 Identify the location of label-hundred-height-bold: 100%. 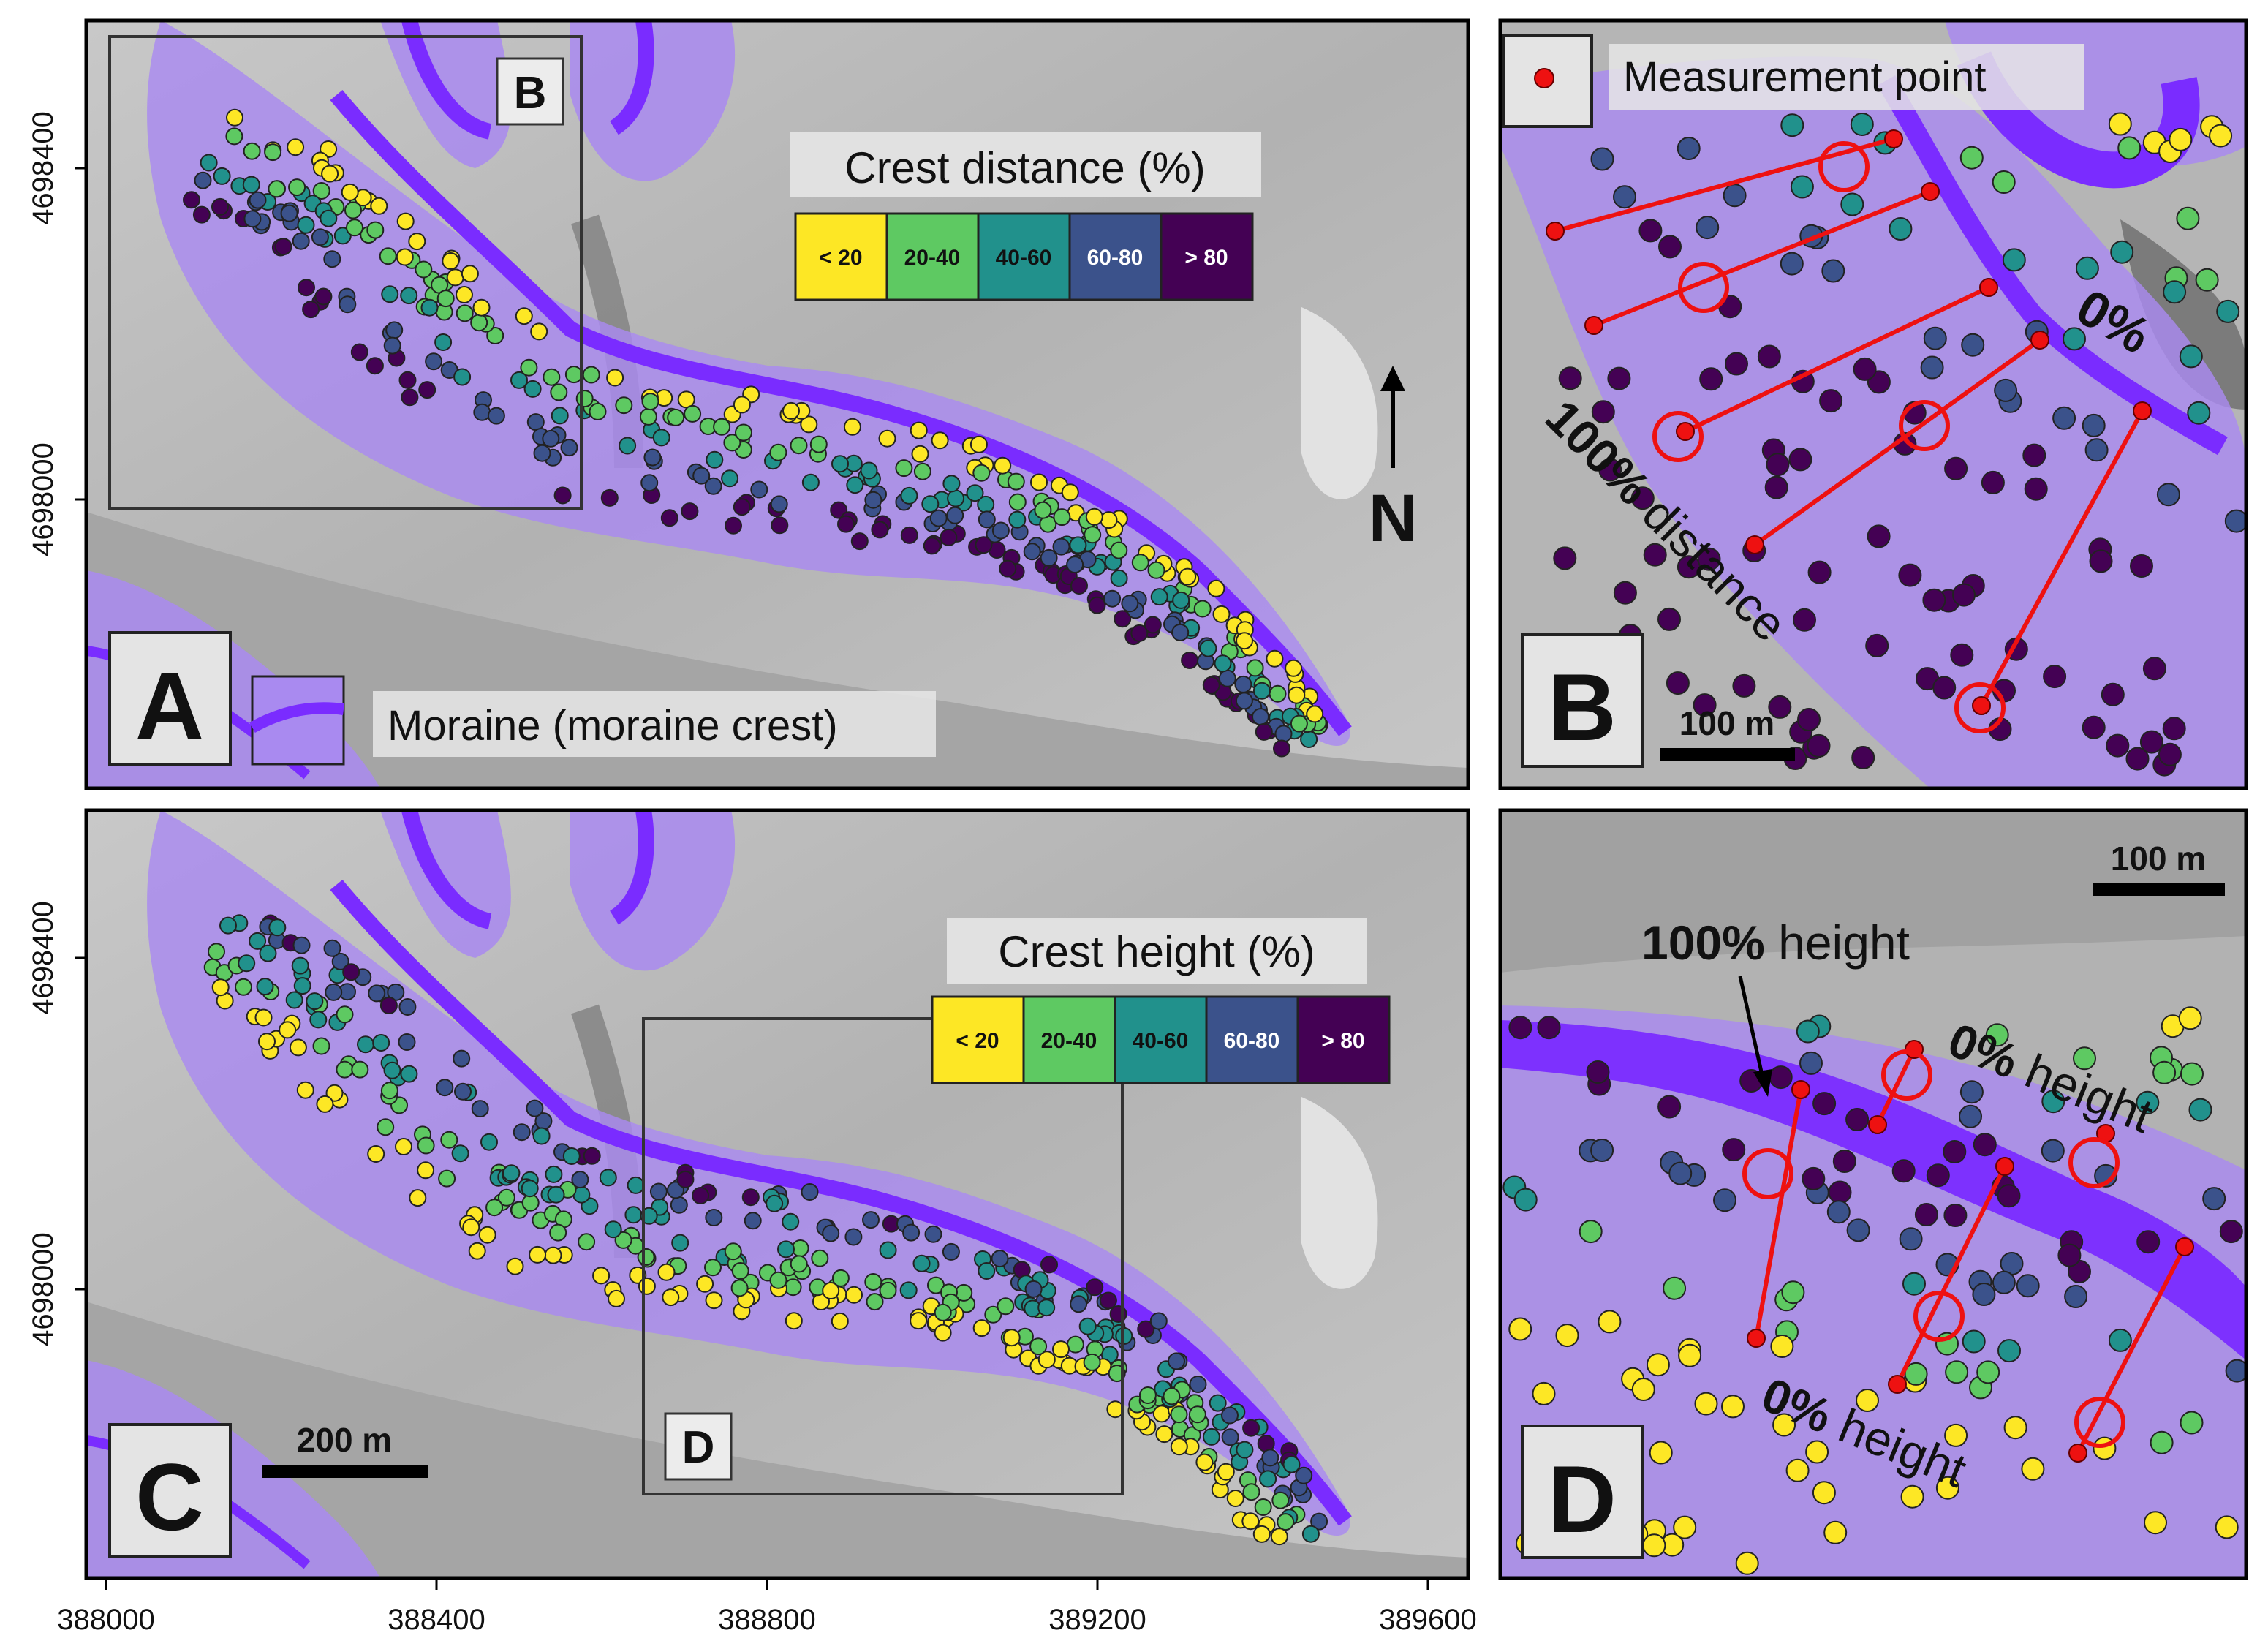
(1703, 943).